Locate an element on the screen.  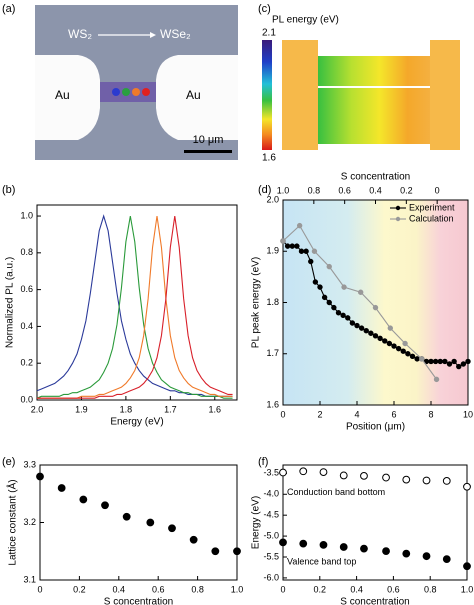
x-tick-label: 2 is located at coordinates (319, 414).